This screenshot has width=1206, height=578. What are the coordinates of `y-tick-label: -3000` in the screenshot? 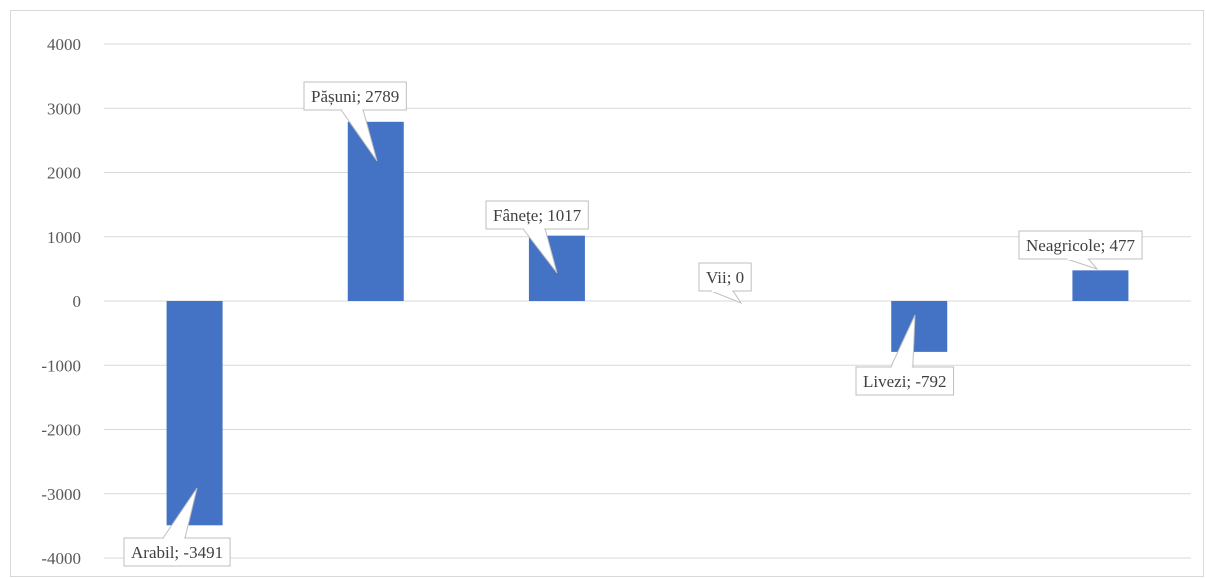 It's located at (61, 494).